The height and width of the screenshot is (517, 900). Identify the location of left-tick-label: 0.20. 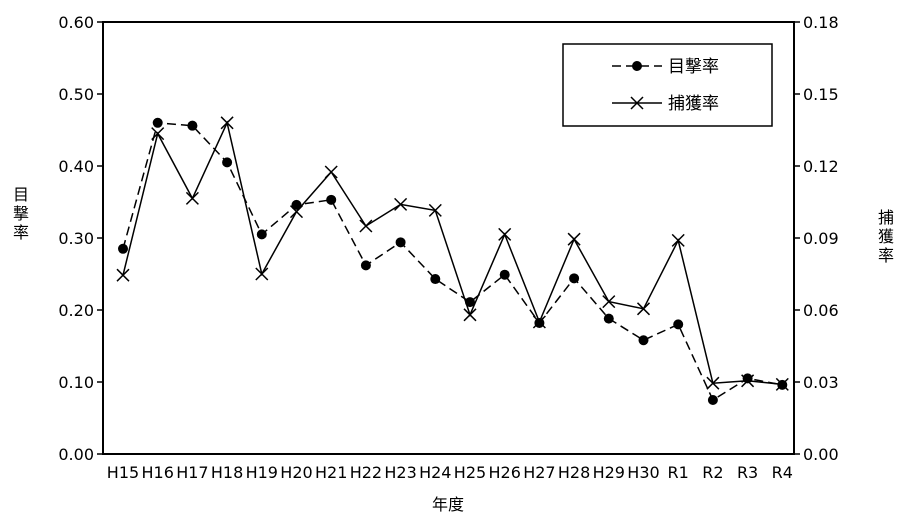
(76, 310).